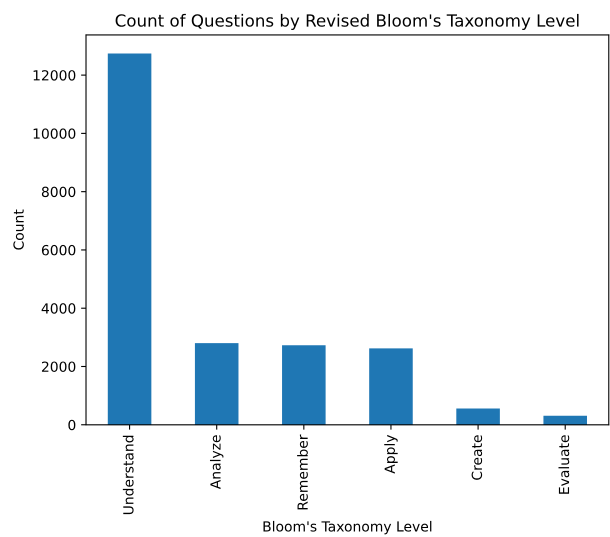 The width and height of the screenshot is (610, 537). What do you see at coordinates (72, 425) in the screenshot?
I see `y-tick-label: 0` at bounding box center [72, 425].